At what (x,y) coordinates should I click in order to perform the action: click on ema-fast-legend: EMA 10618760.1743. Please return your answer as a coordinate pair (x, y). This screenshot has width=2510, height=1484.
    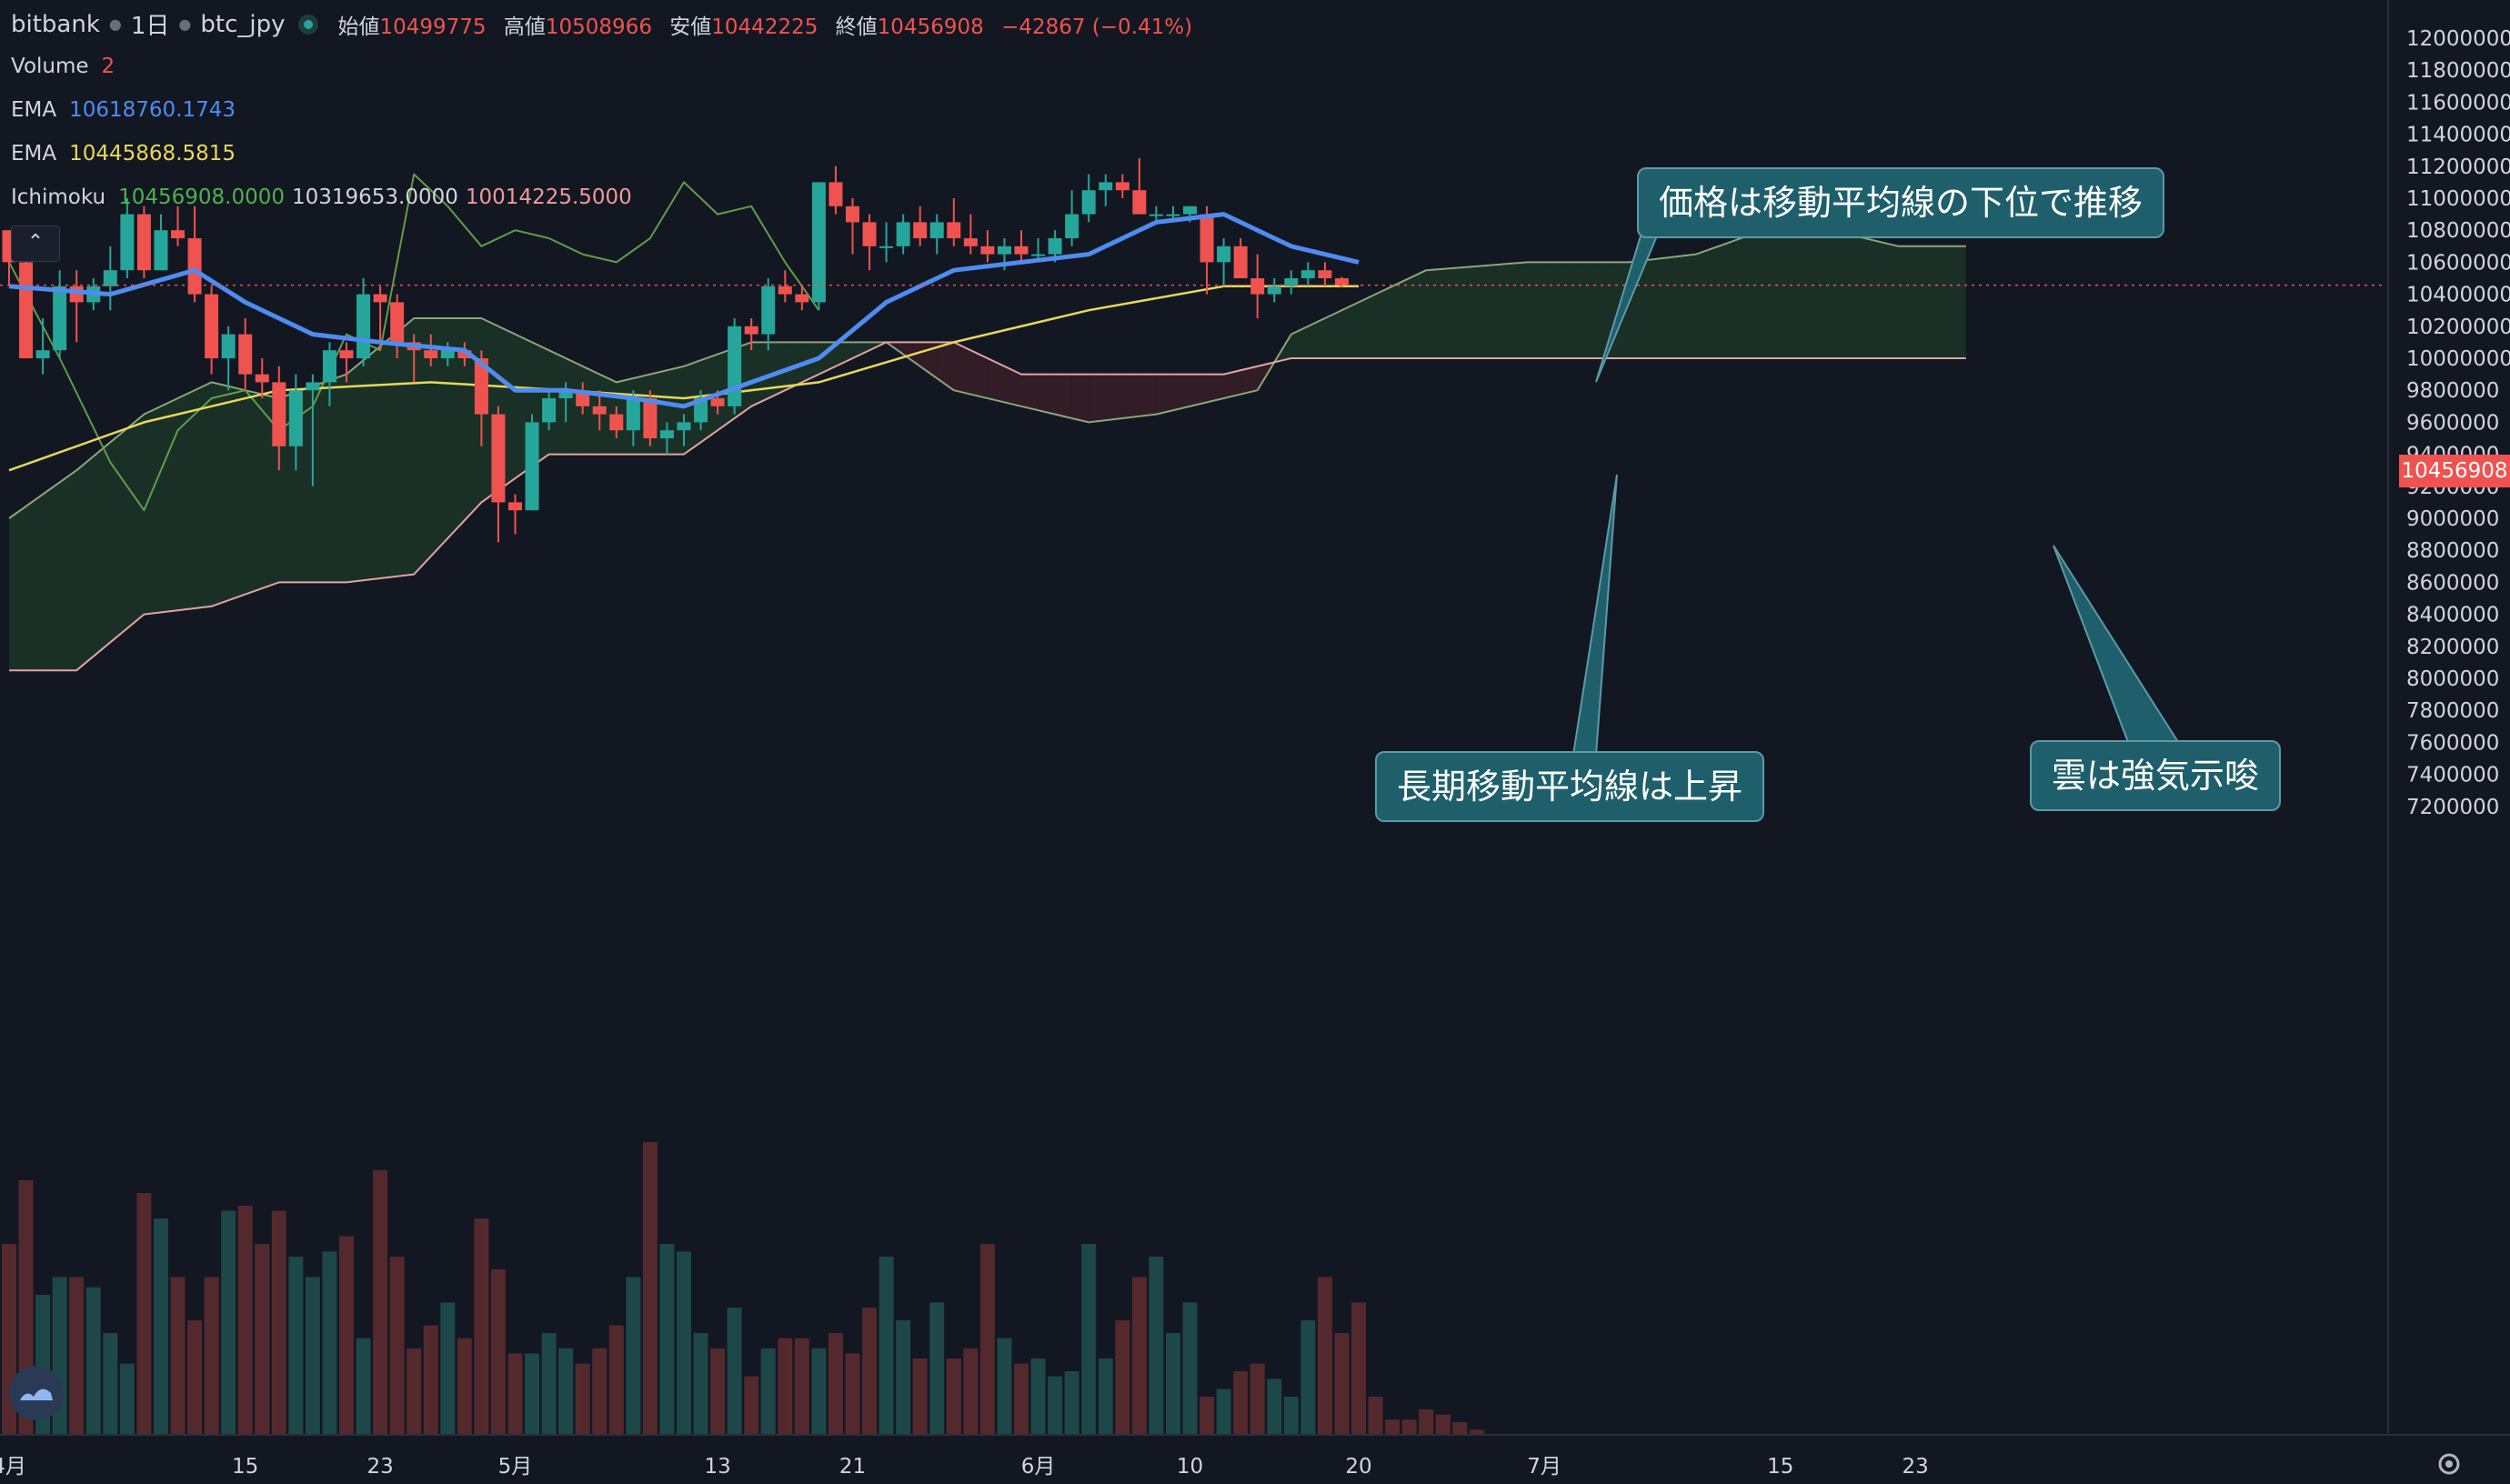
    Looking at the image, I should click on (123, 110).